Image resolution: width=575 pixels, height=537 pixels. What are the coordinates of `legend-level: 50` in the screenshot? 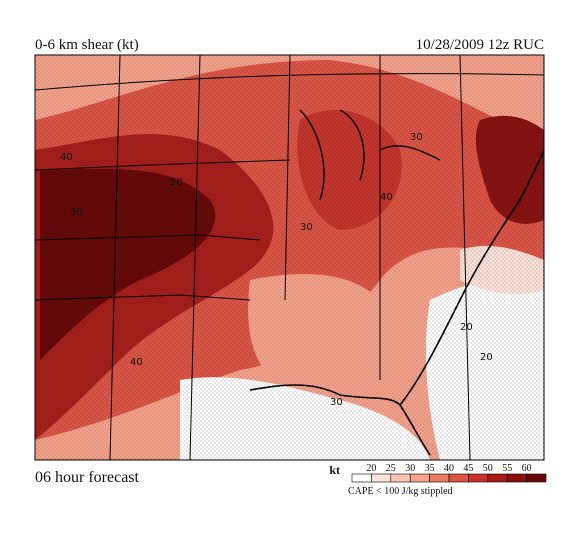 It's located at (488, 468).